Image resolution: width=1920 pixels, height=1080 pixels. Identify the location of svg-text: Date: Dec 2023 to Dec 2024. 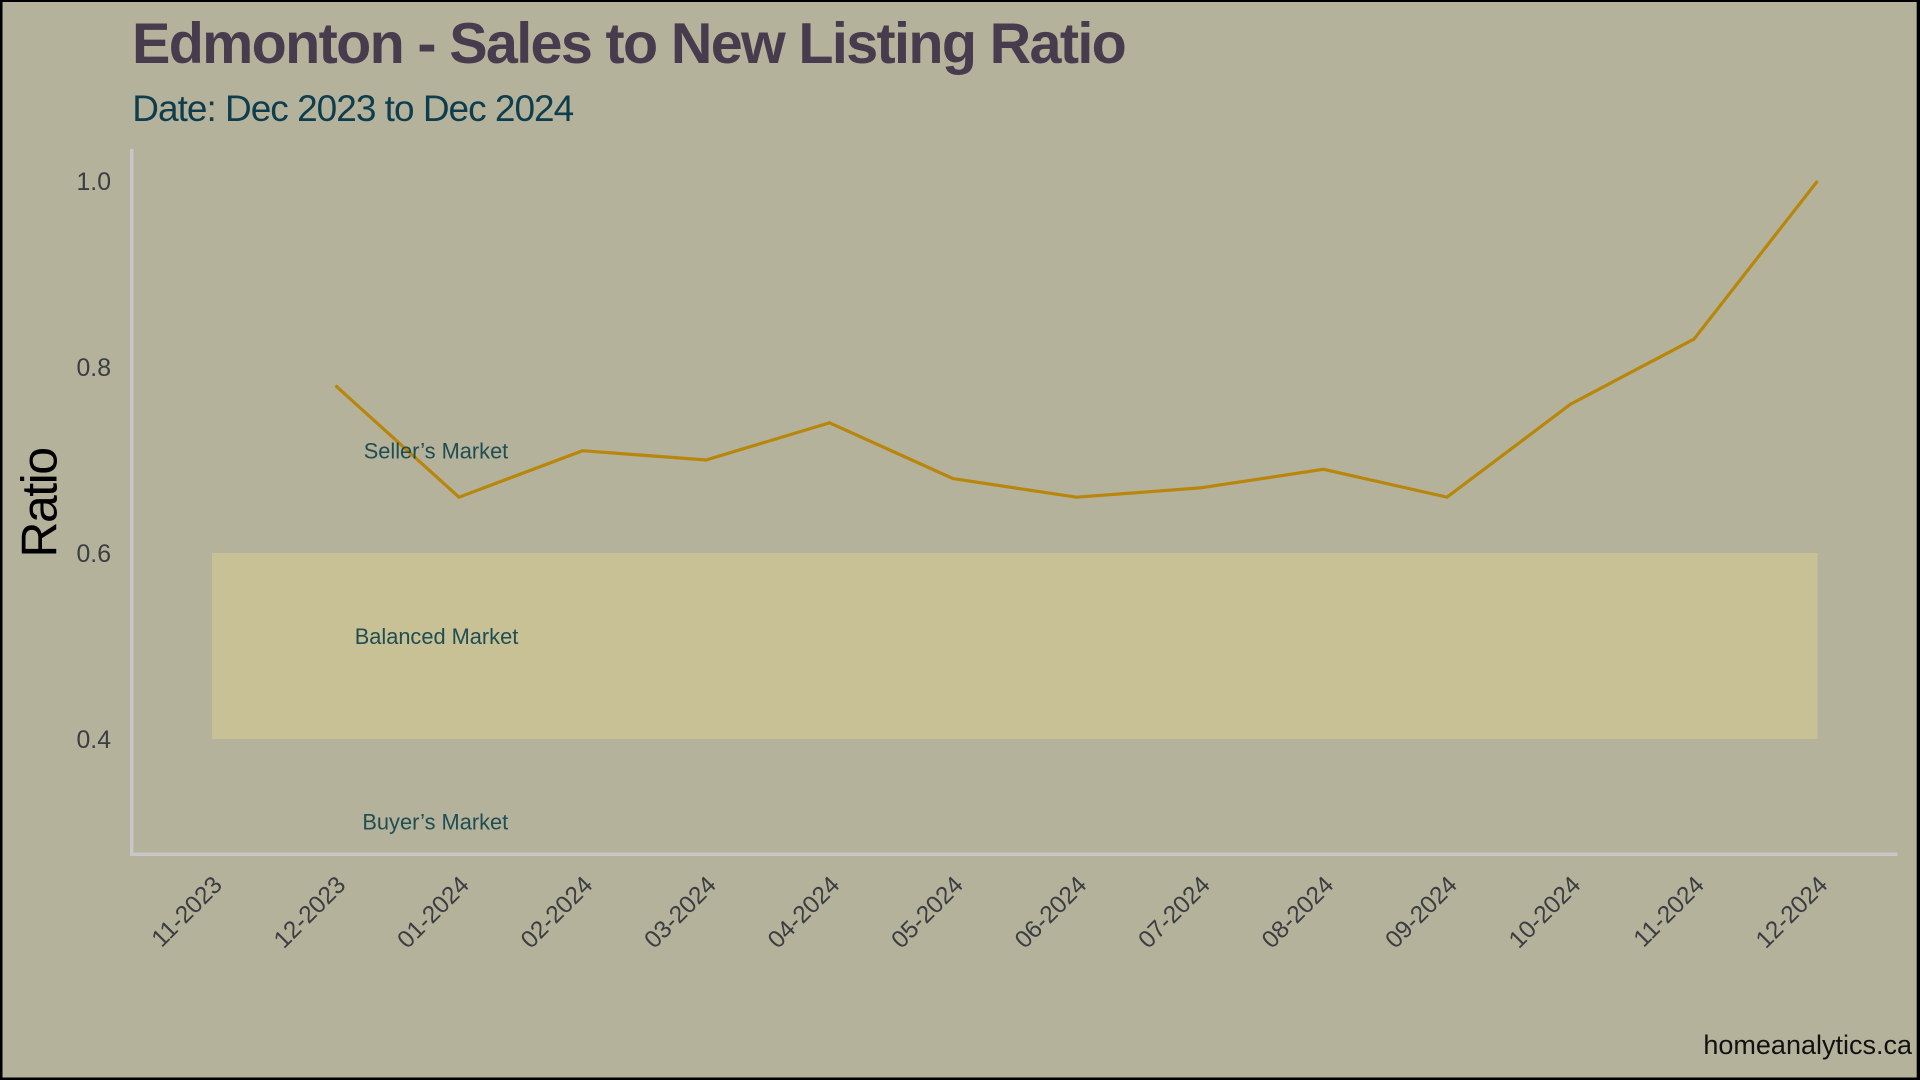
(352, 108).